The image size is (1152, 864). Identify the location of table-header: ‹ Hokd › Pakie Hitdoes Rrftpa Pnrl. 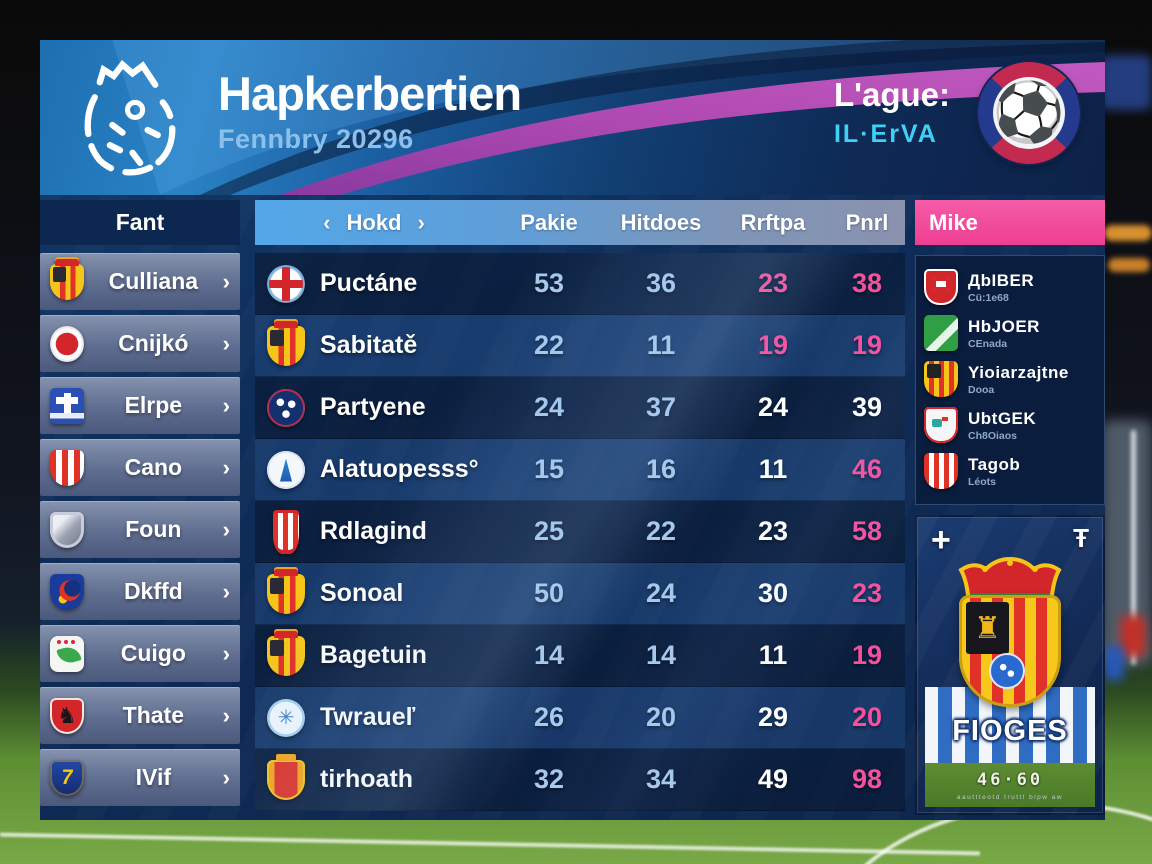
(580, 222).